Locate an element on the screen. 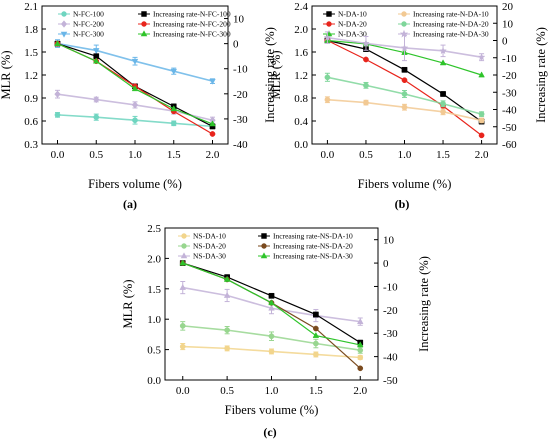 The height and width of the screenshot is (448, 550). legend-label: Increasing rate-N-DA-30 is located at coordinates (451, 34).